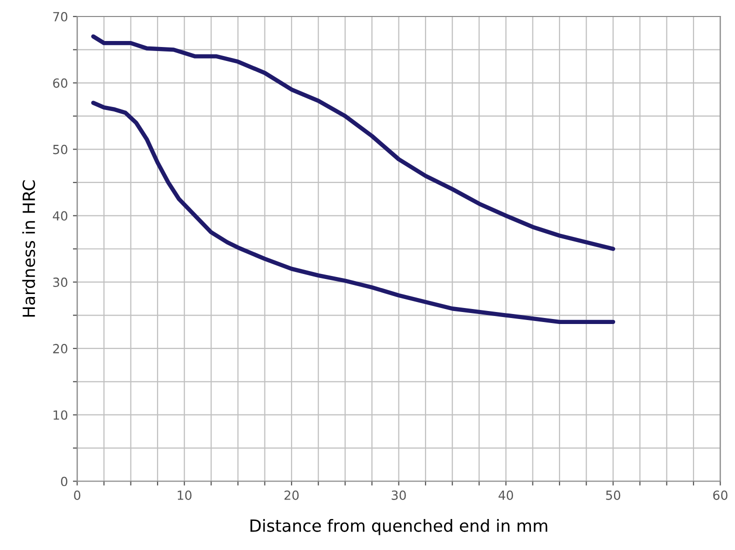  I want to click on x-tick-label: 50, so click(613, 495).